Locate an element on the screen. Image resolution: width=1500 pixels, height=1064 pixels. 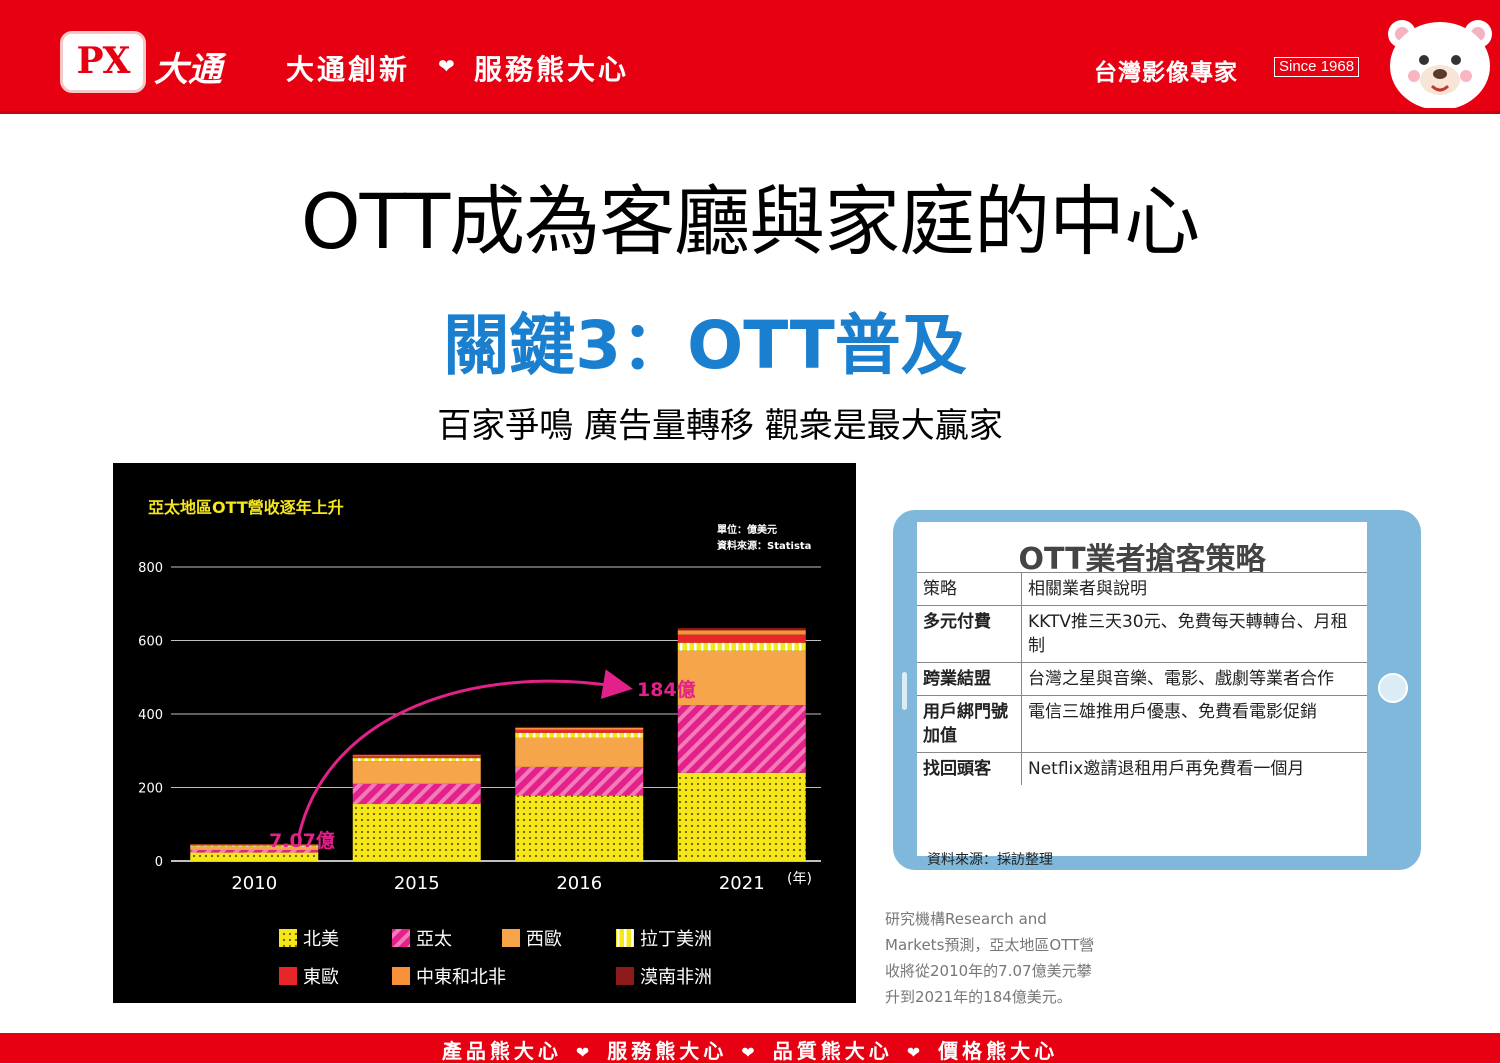
header-bar: PX 大通 大通創新 ❤ 服務熊大心 台灣影像專家 Since 1968 is located at coordinates (750, 57).